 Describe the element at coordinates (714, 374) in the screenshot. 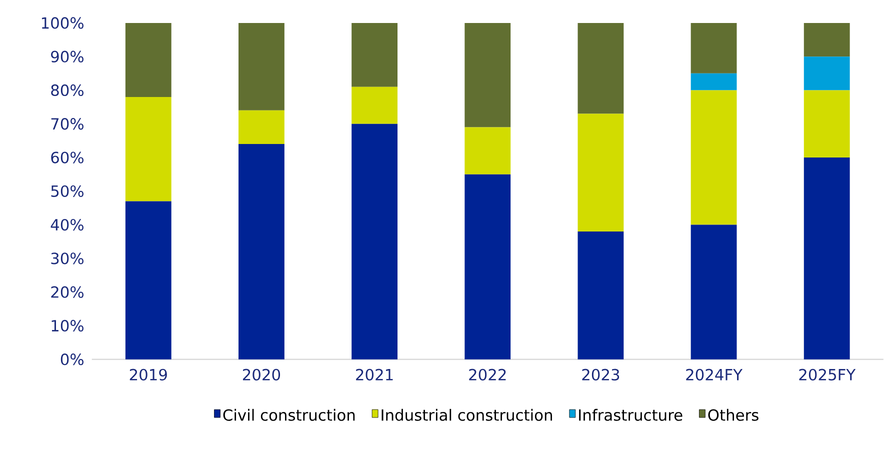

I see `x-tick-label: 2024FY` at that location.